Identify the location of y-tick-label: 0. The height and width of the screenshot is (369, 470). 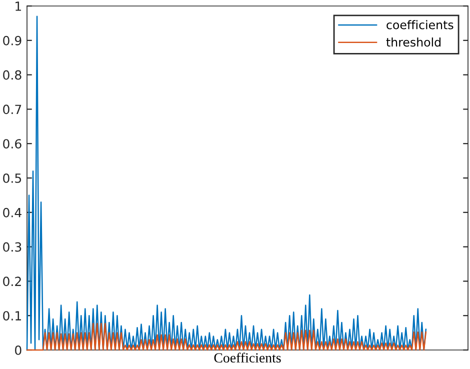
(18, 350).